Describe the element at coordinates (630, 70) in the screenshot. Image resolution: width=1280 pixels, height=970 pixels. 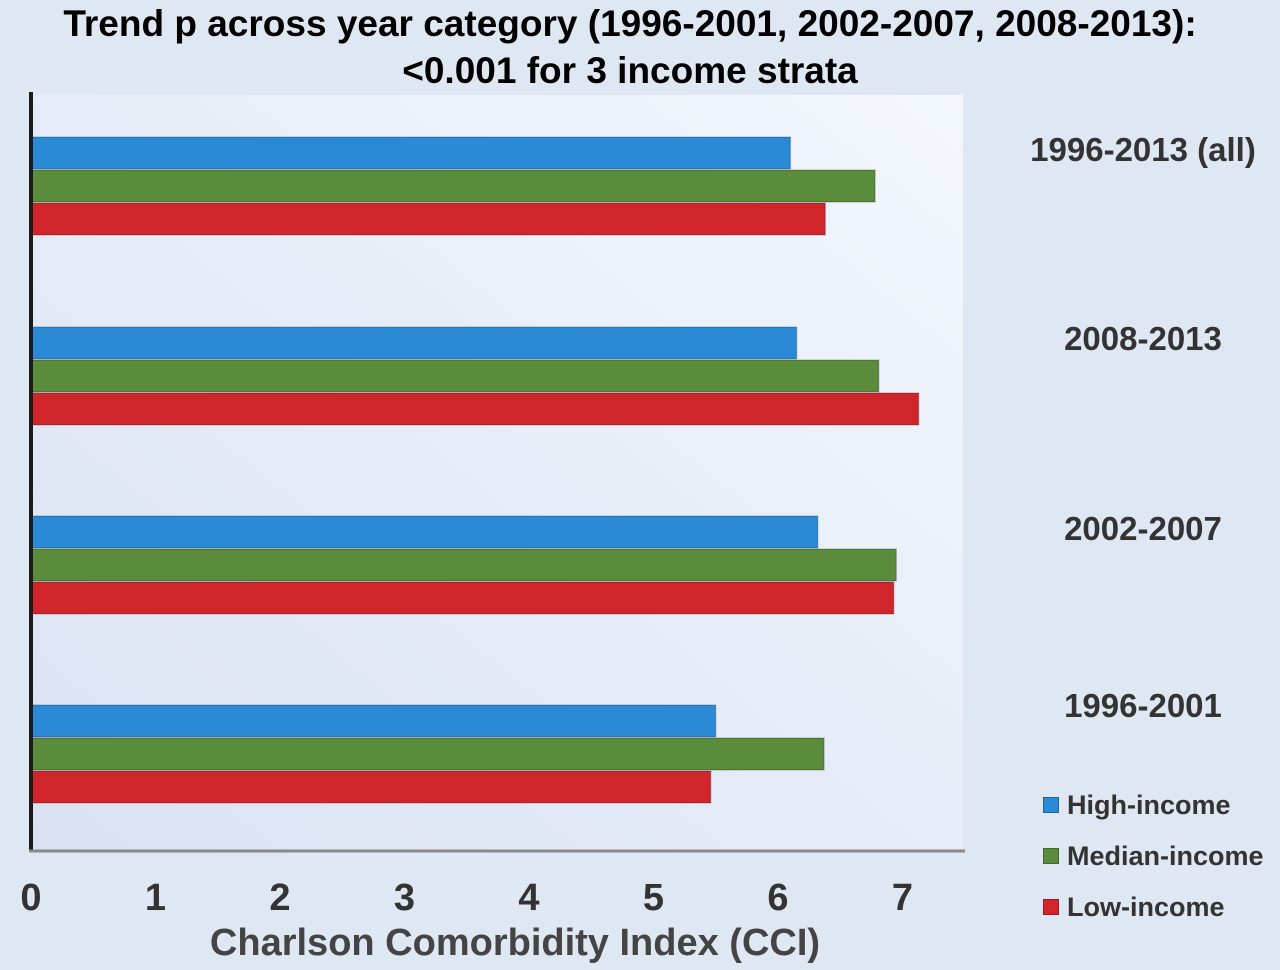
I see `chart-title-line-2: <0.001 for 3 income strata` at that location.